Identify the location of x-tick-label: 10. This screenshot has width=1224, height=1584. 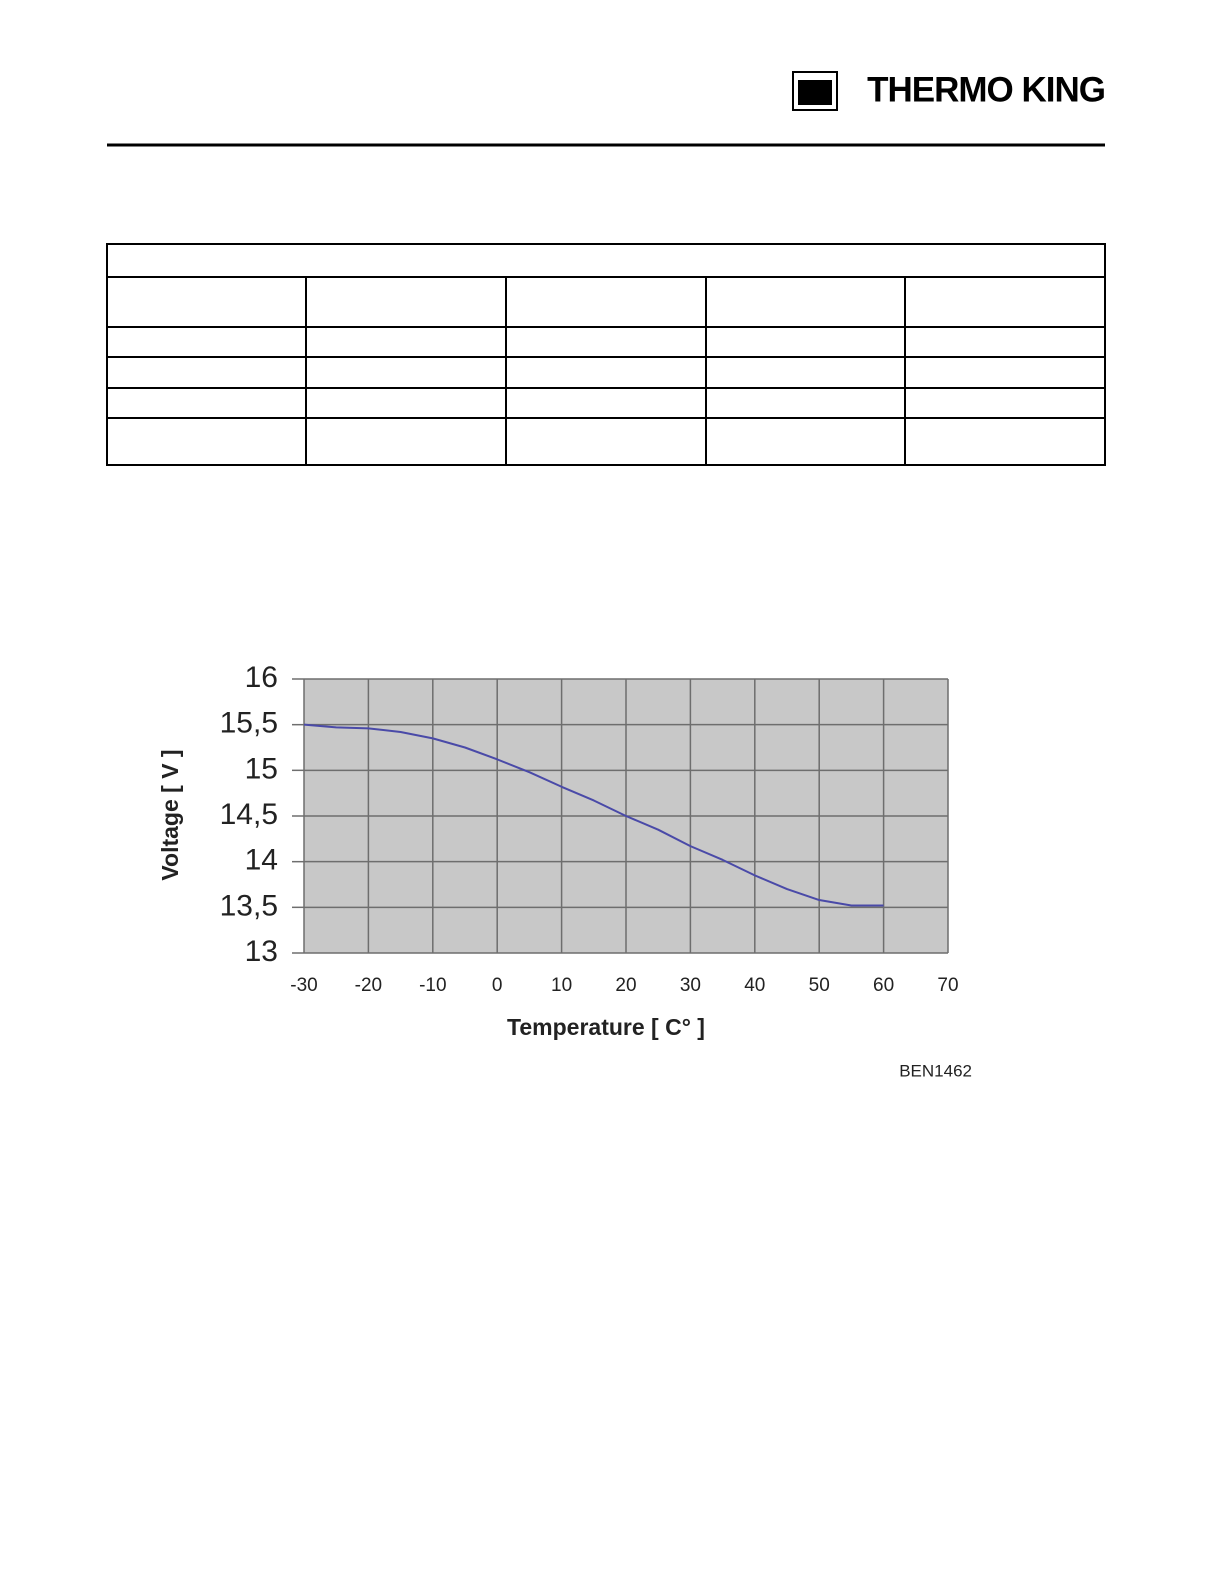
(561, 985).